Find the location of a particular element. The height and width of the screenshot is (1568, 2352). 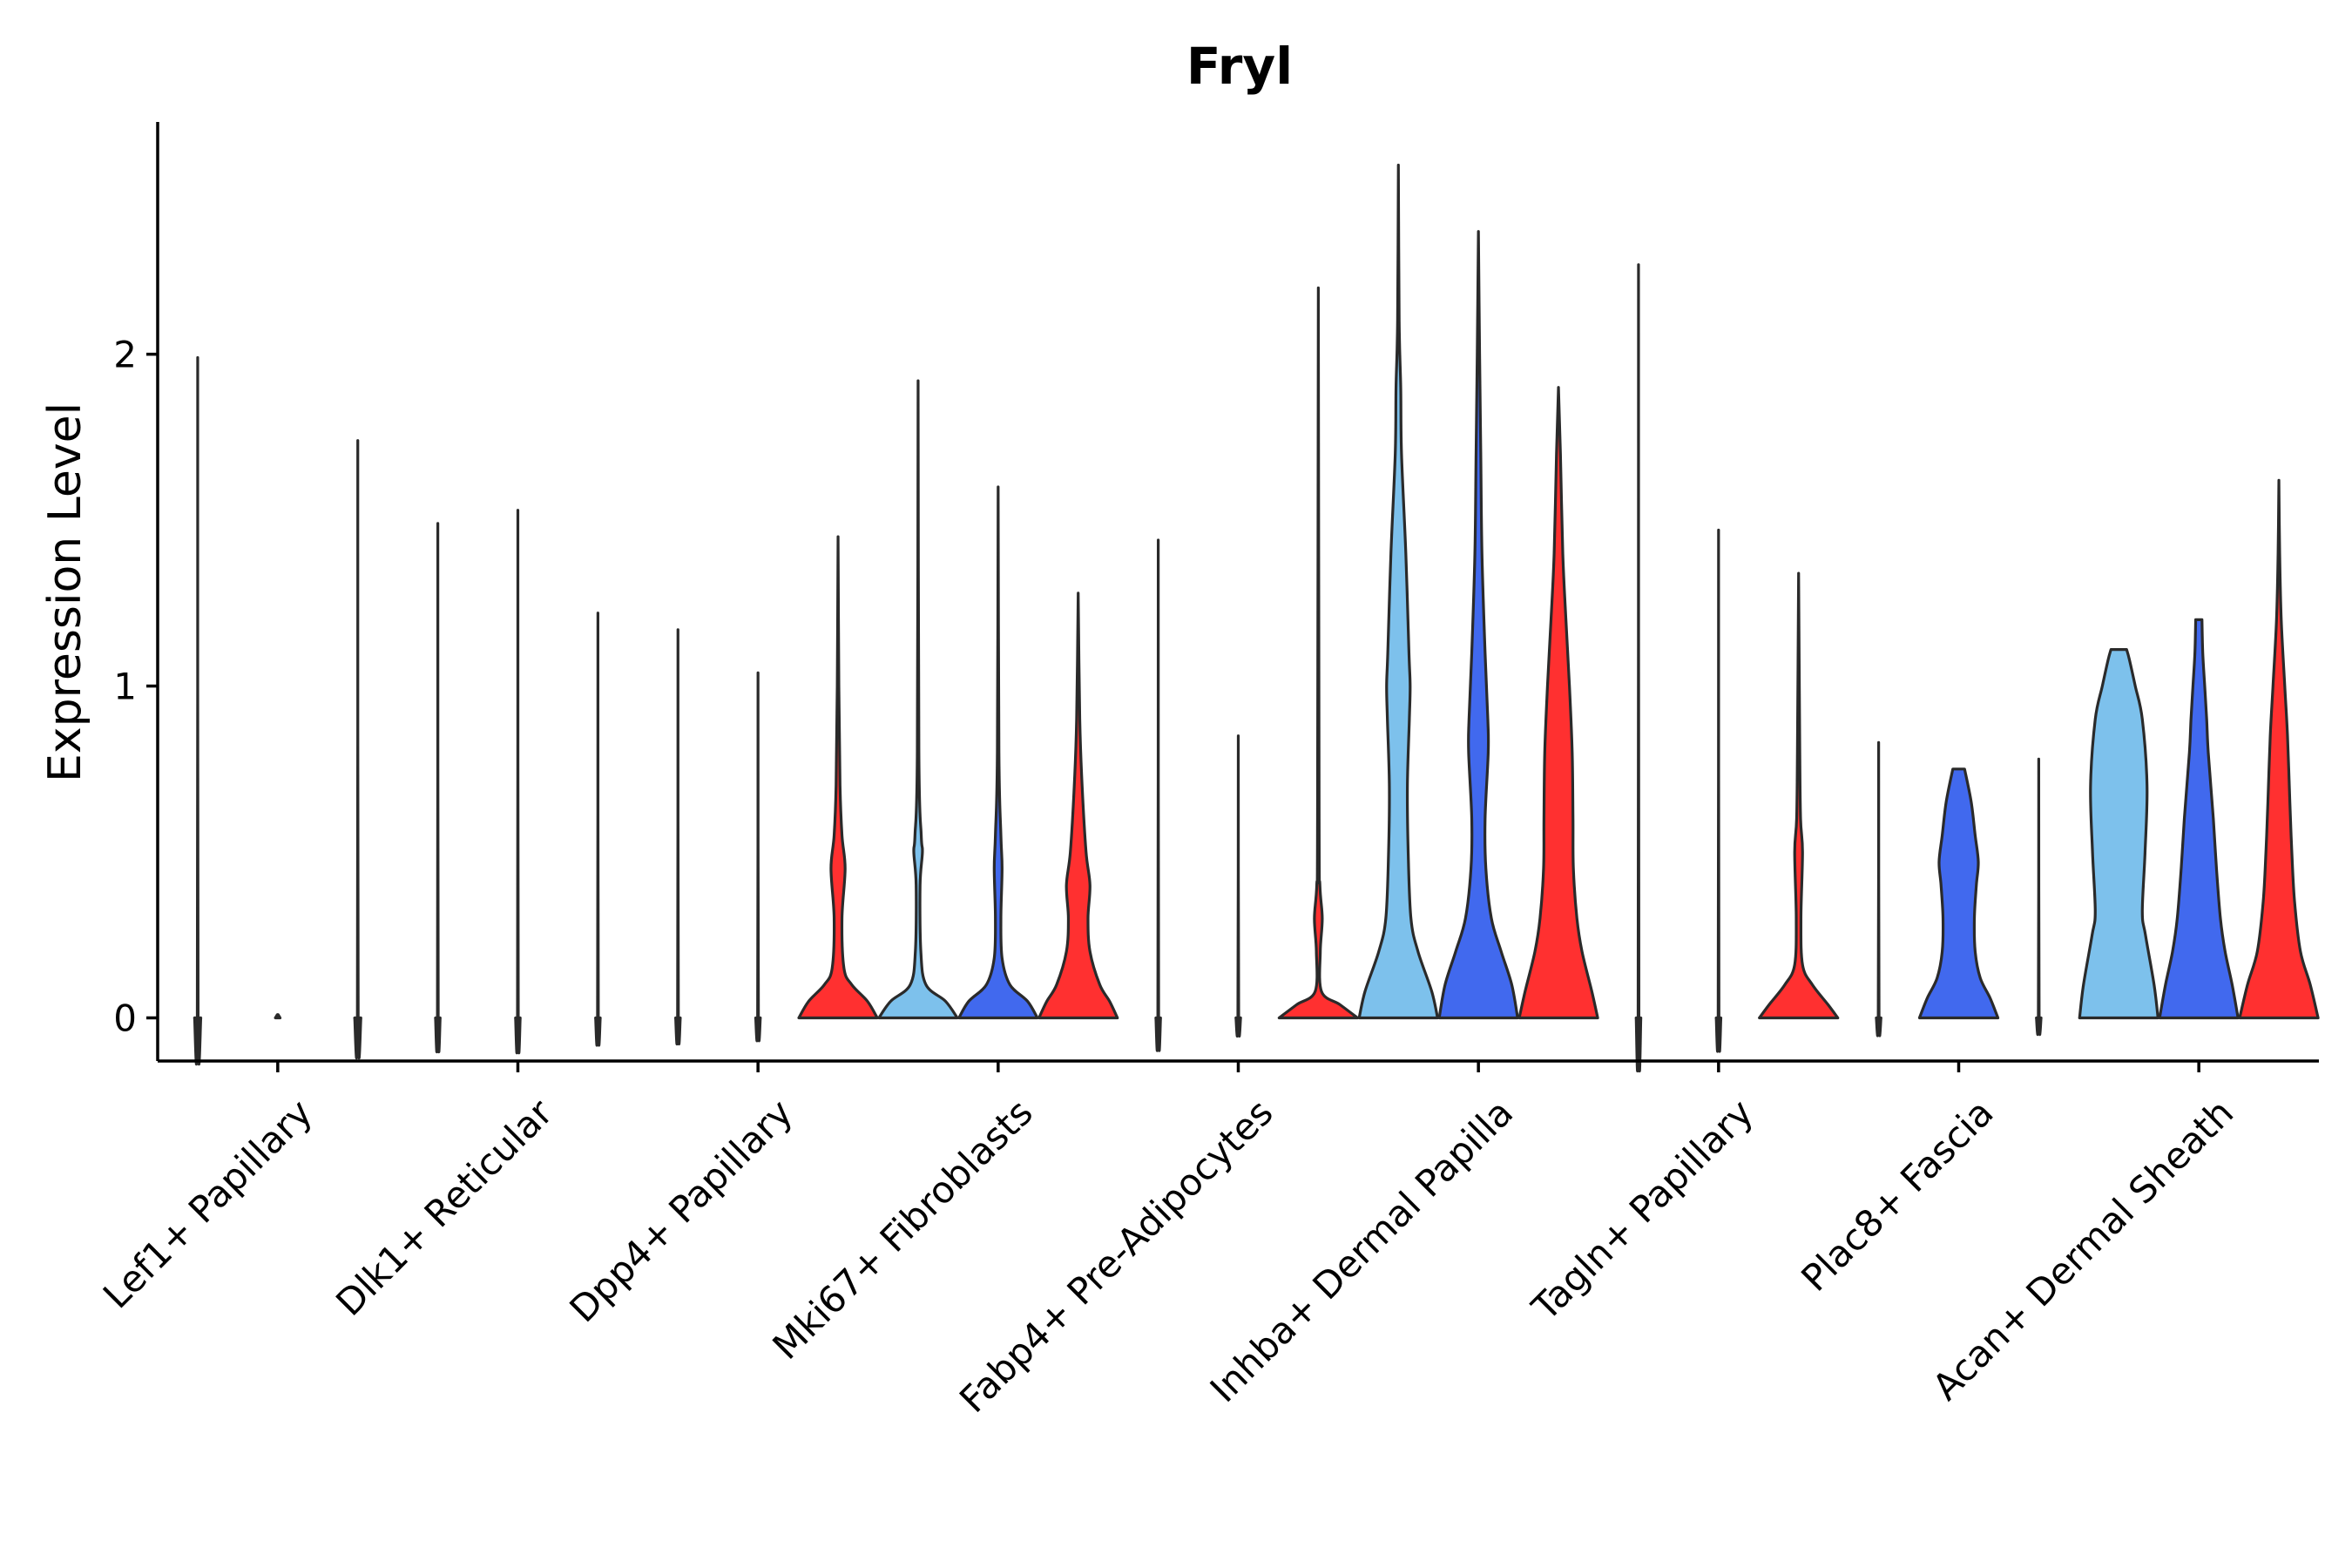

y-tick-label: 2 is located at coordinates (125, 355).